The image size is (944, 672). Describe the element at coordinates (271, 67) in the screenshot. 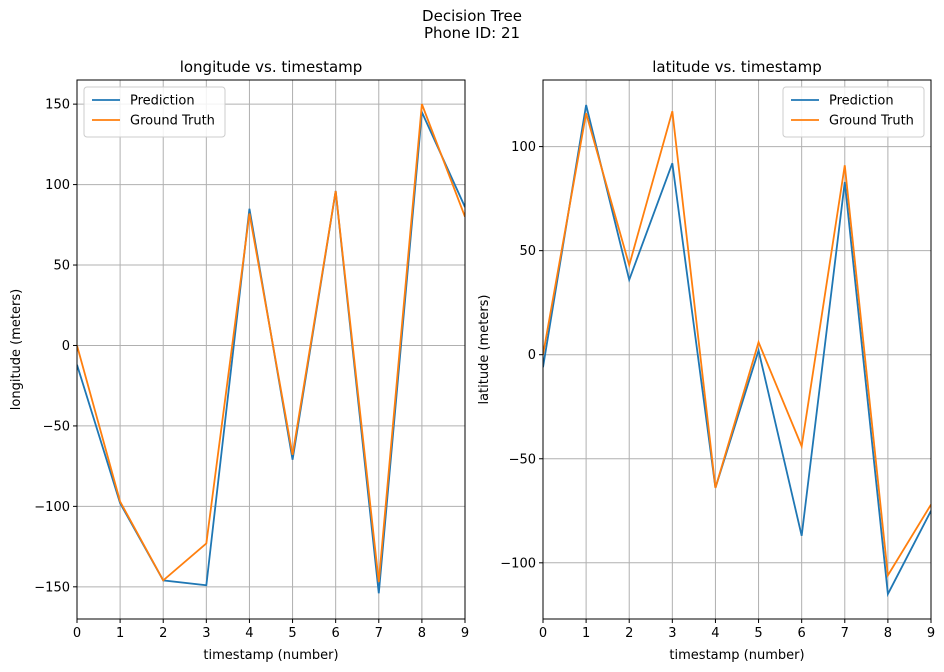

I see `axes-title: longitude vs. timestamp` at that location.